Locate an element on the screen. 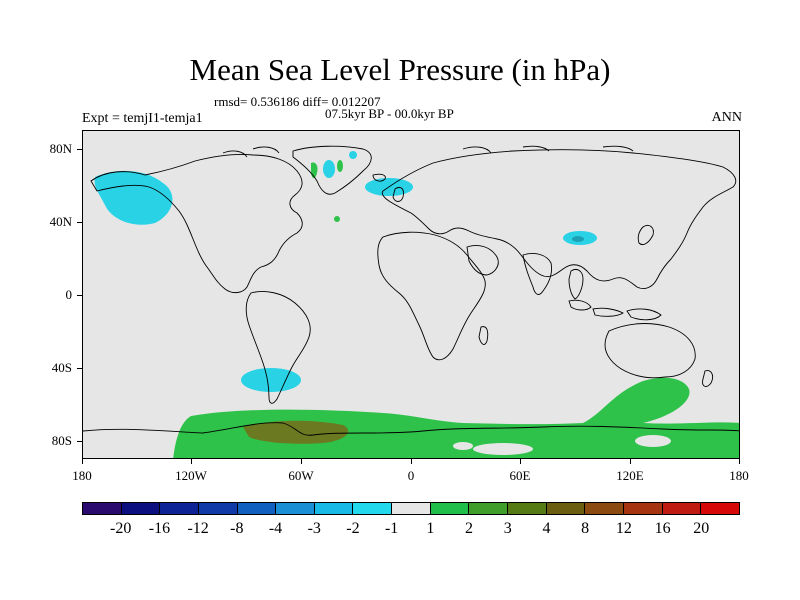 The image size is (800, 600). colorbar-label: 16 is located at coordinates (662, 528).